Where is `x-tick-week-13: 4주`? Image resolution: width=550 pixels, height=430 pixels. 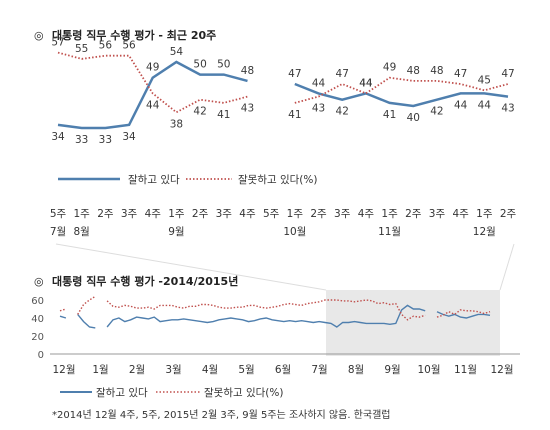
x-tick-week-13: 4주 is located at coordinates (366, 214).